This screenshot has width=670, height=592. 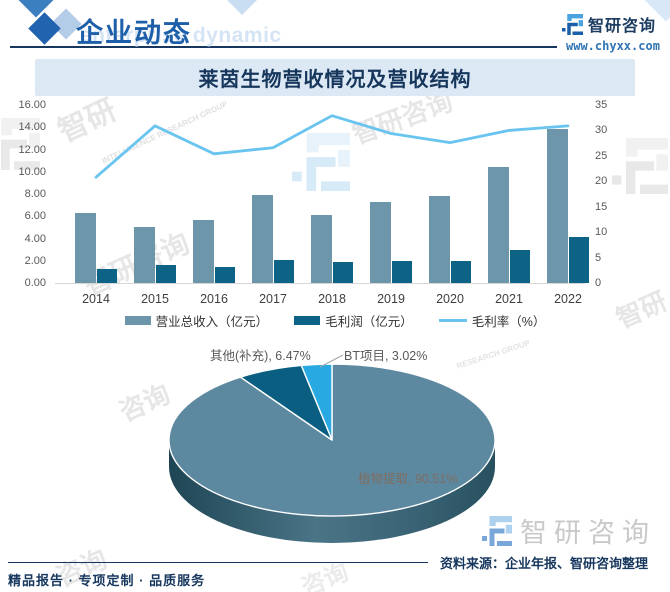 What do you see at coordinates (107, 275) in the screenshot?
I see `bar-profit-2014` at bounding box center [107, 275].